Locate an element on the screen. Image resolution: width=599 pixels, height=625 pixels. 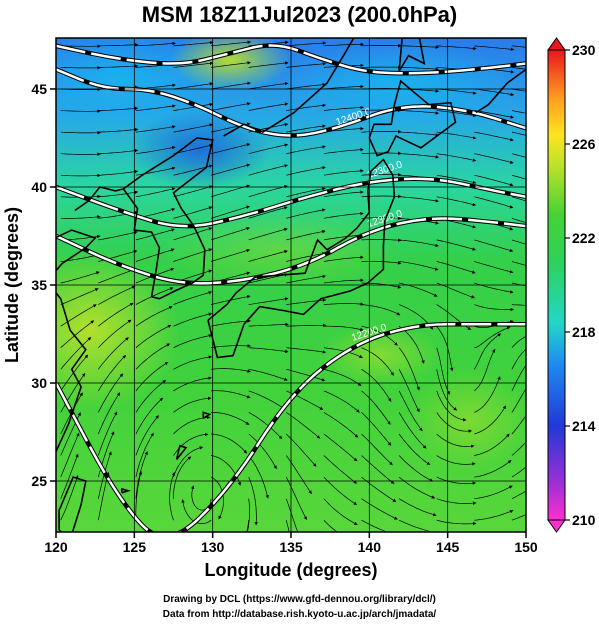
colorbar-gradient is located at coordinates (556, 285).